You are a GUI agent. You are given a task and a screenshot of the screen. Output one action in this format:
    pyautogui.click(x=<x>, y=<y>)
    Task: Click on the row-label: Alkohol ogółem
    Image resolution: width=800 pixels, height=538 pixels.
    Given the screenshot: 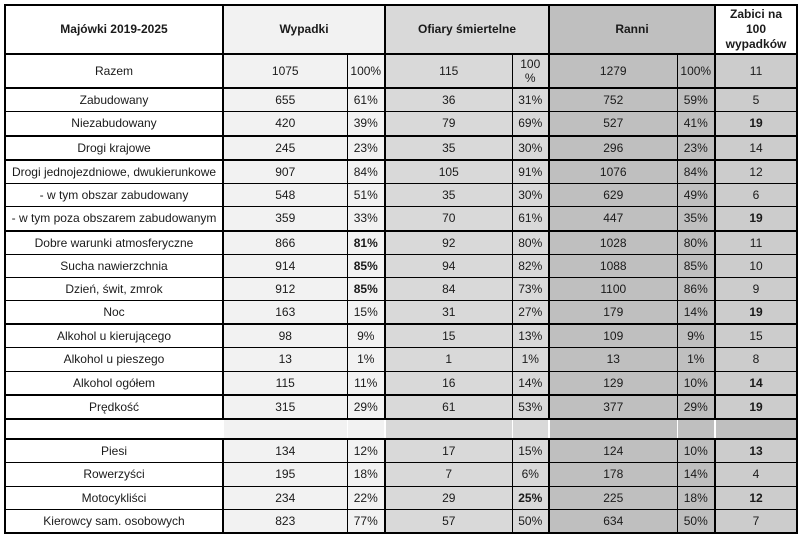 What is the action you would take?
    pyautogui.click(x=114, y=383)
    